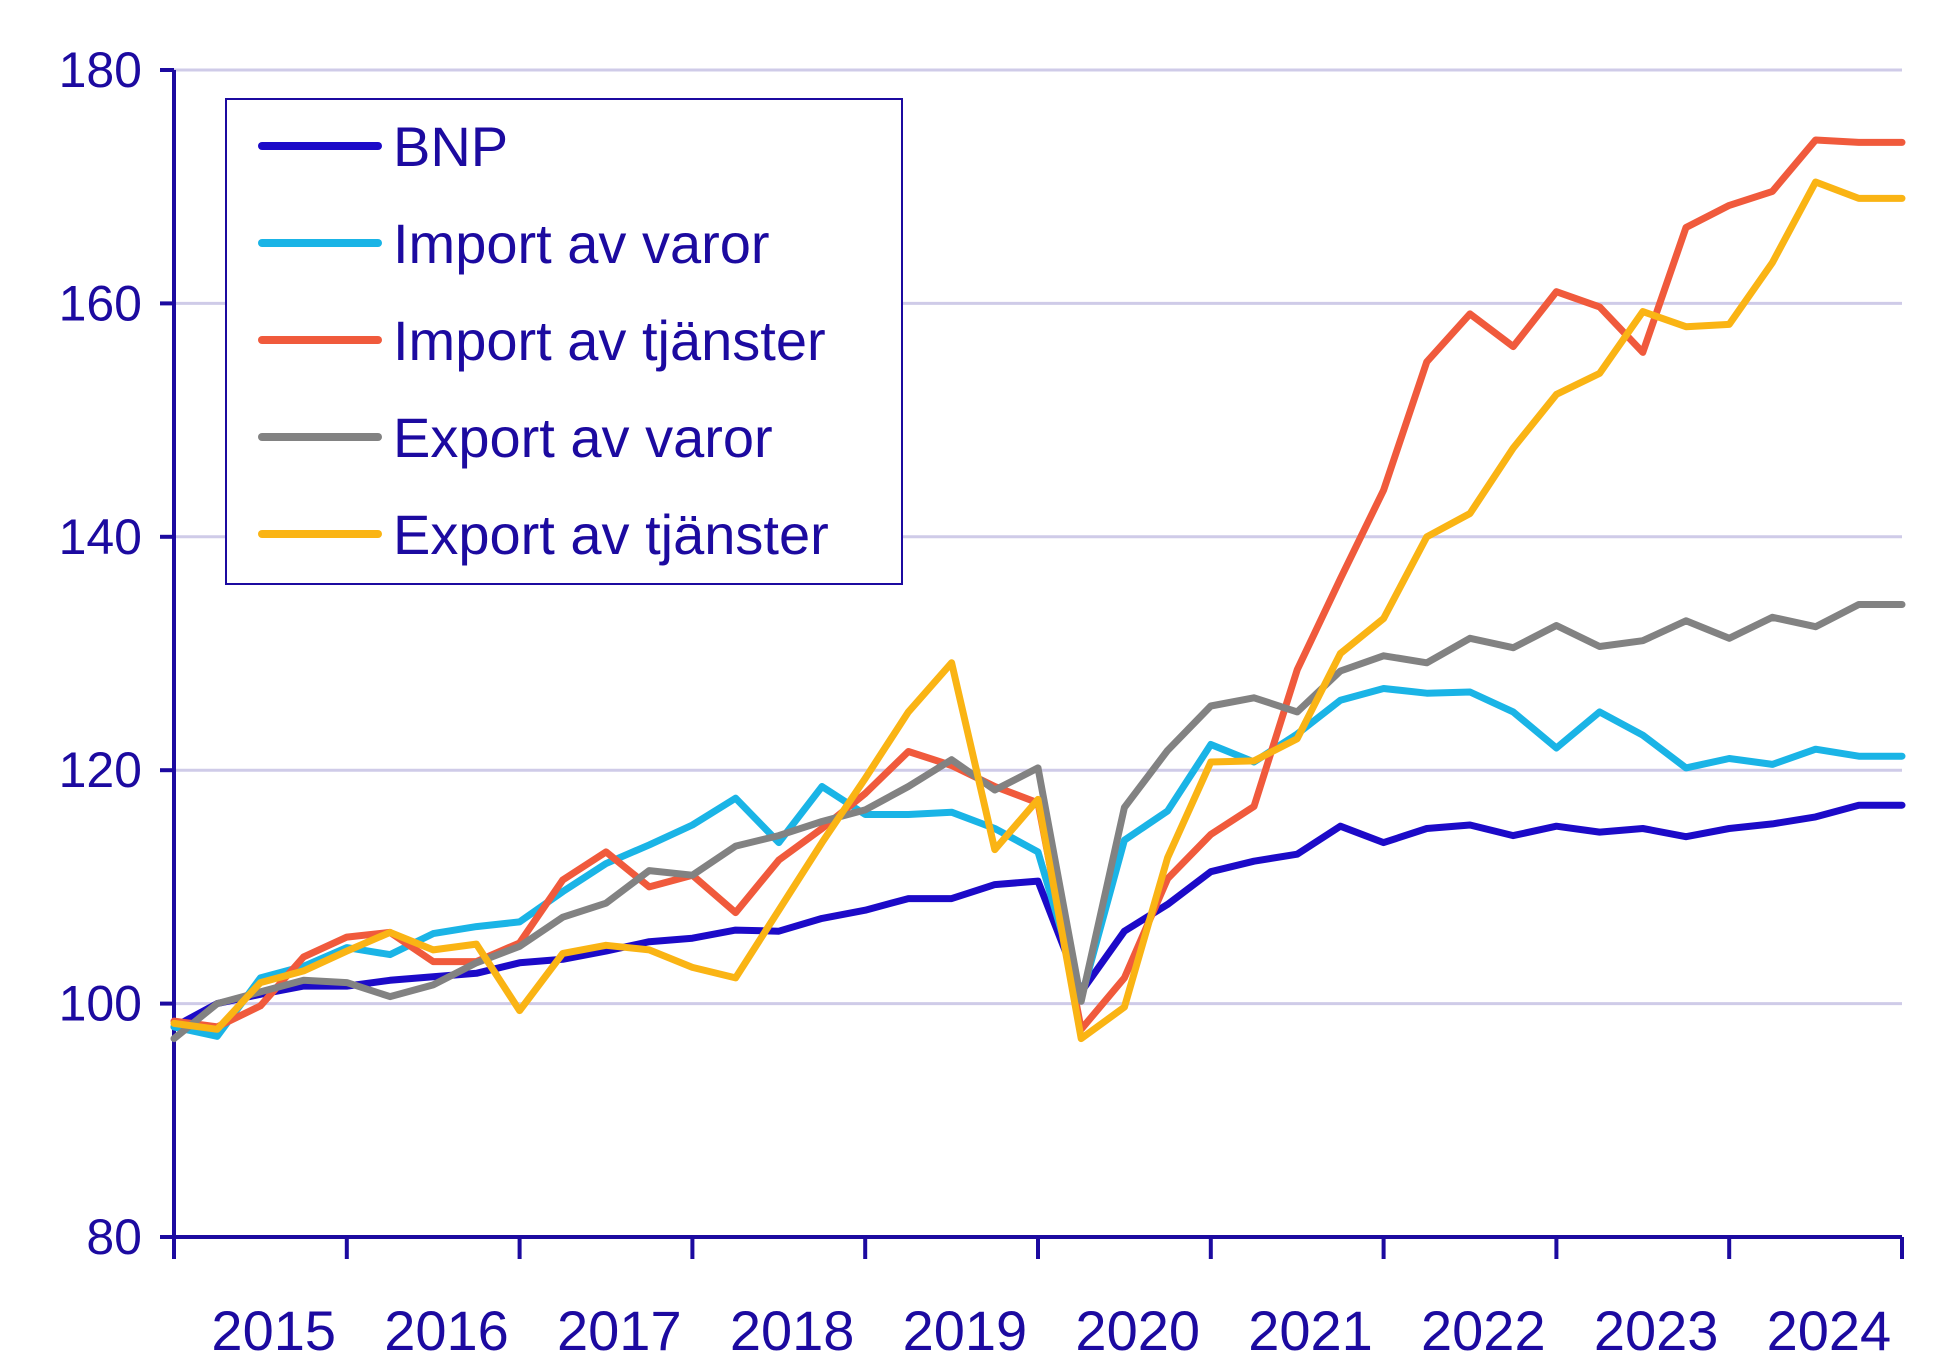  I want to click on legend-label: BNP, so click(450, 146).